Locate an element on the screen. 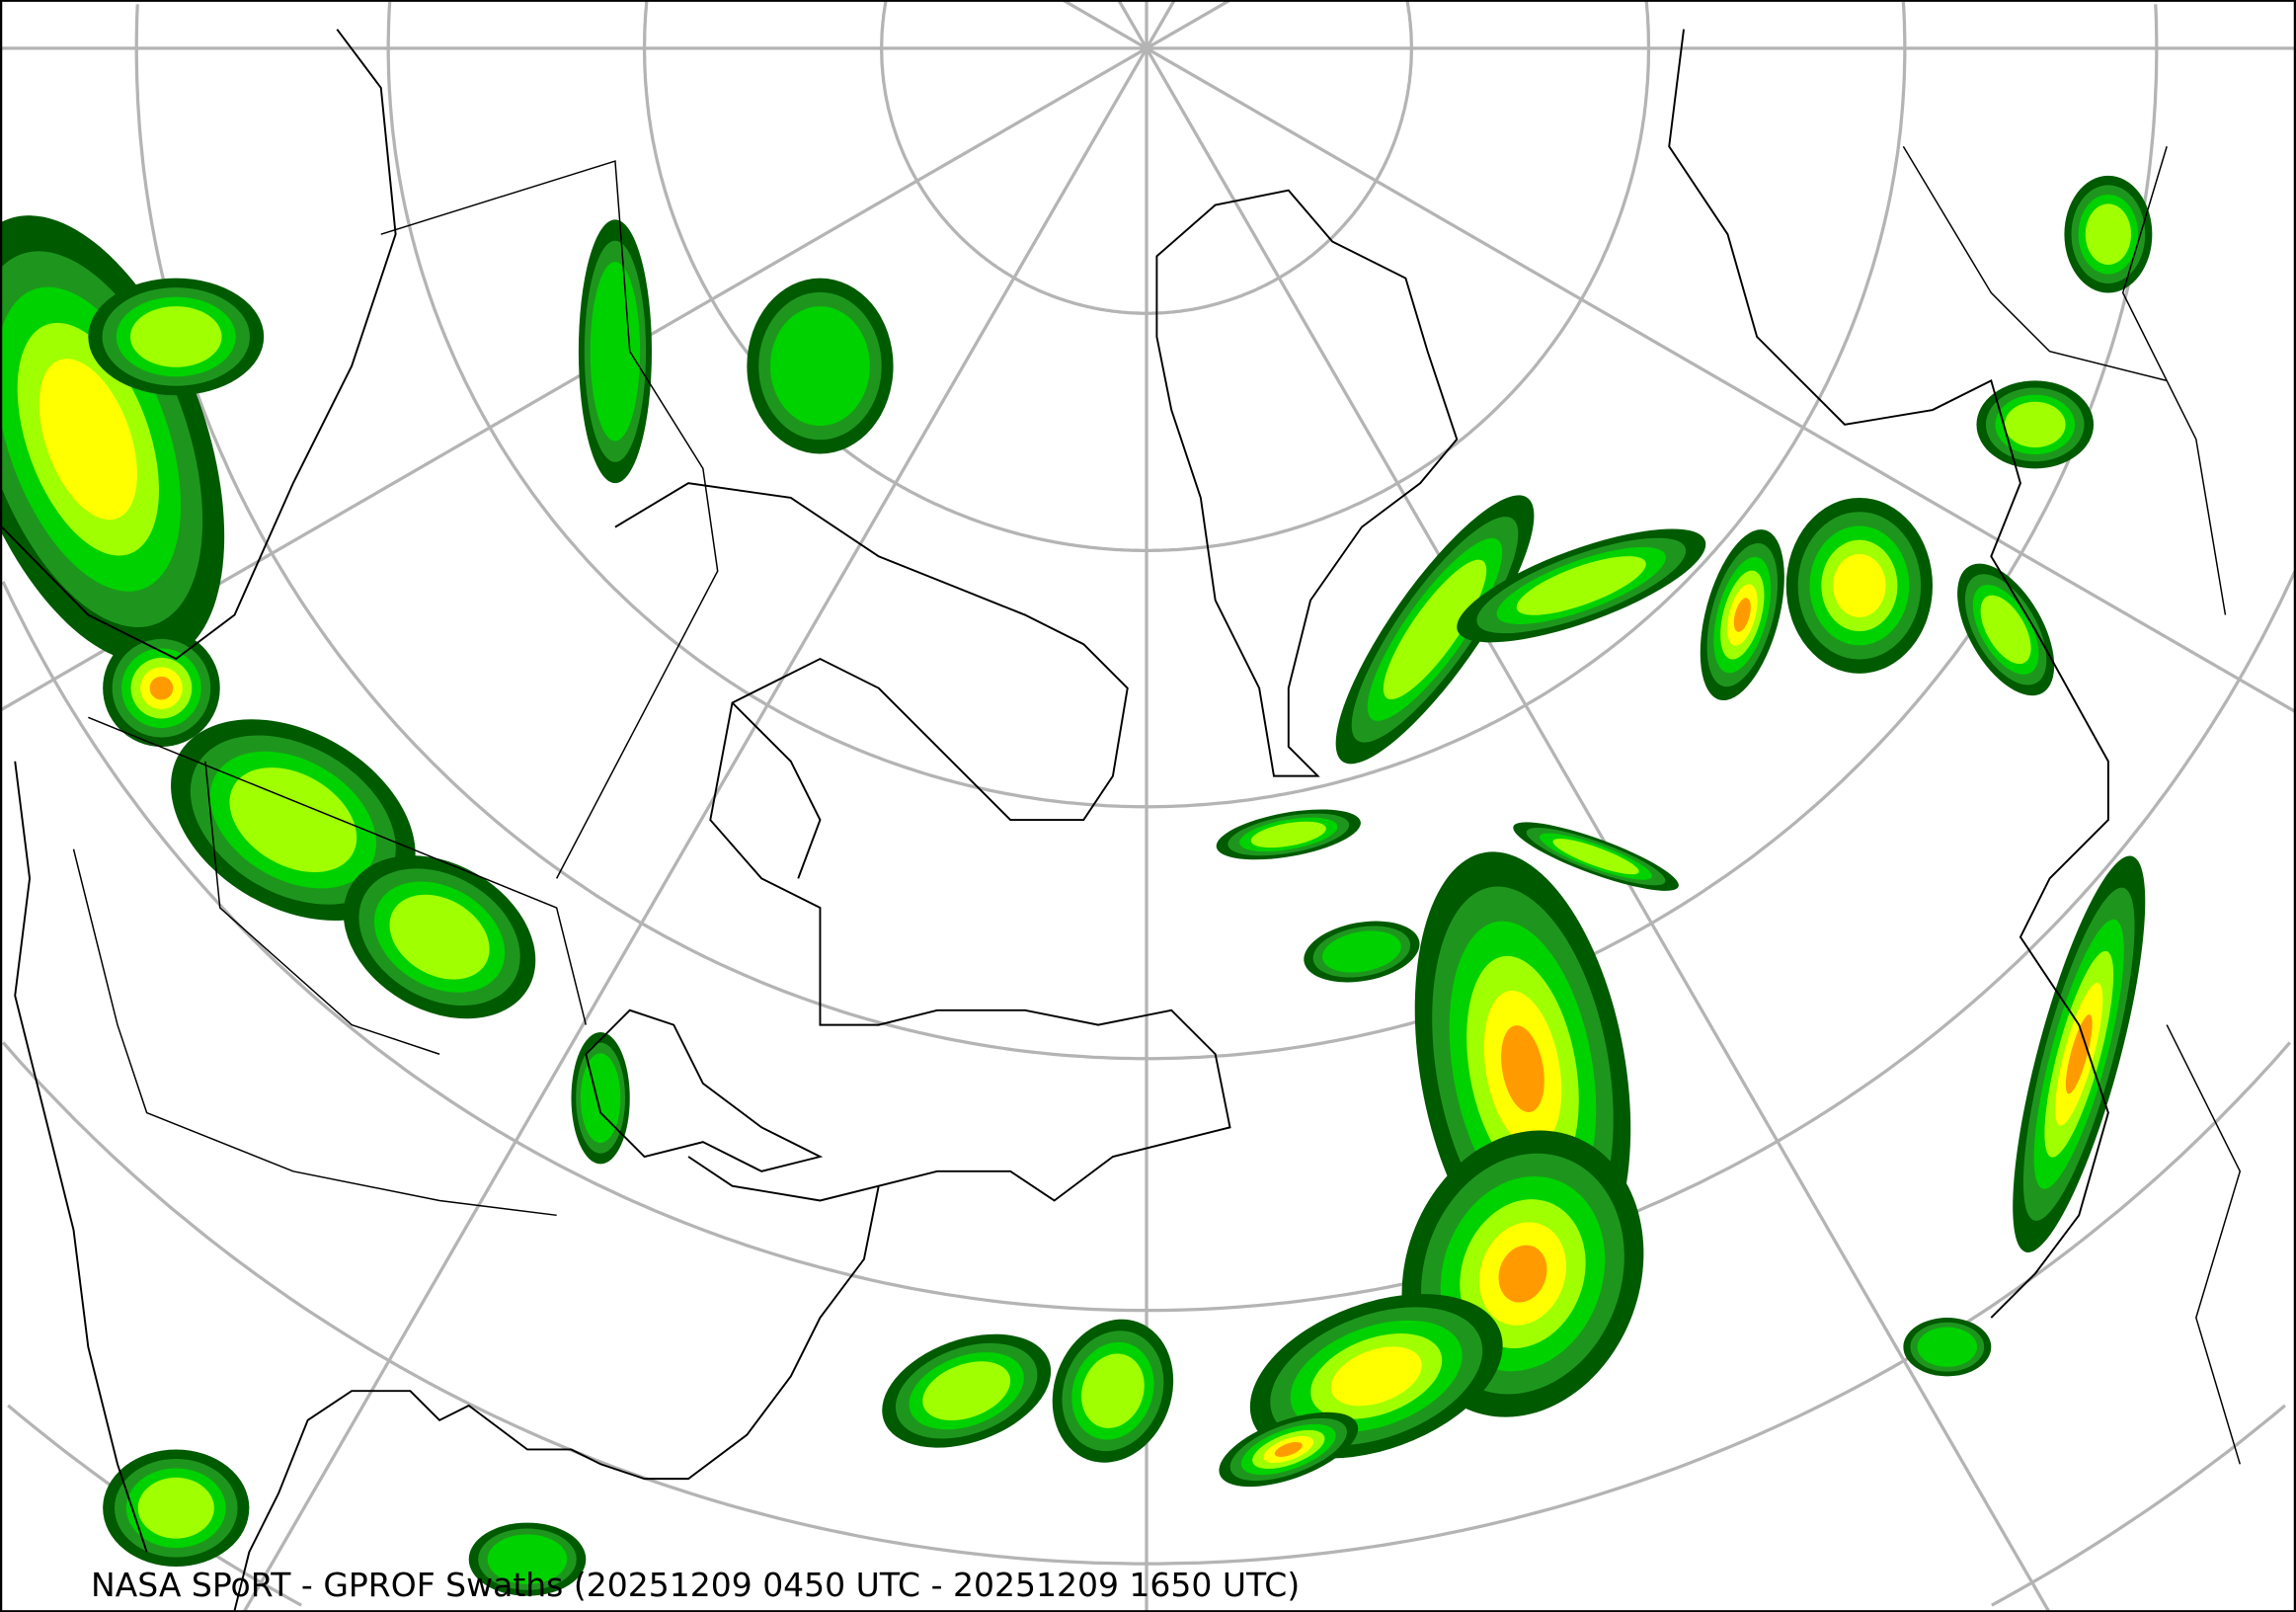  hudson-bay is located at coordinates (777, 790).